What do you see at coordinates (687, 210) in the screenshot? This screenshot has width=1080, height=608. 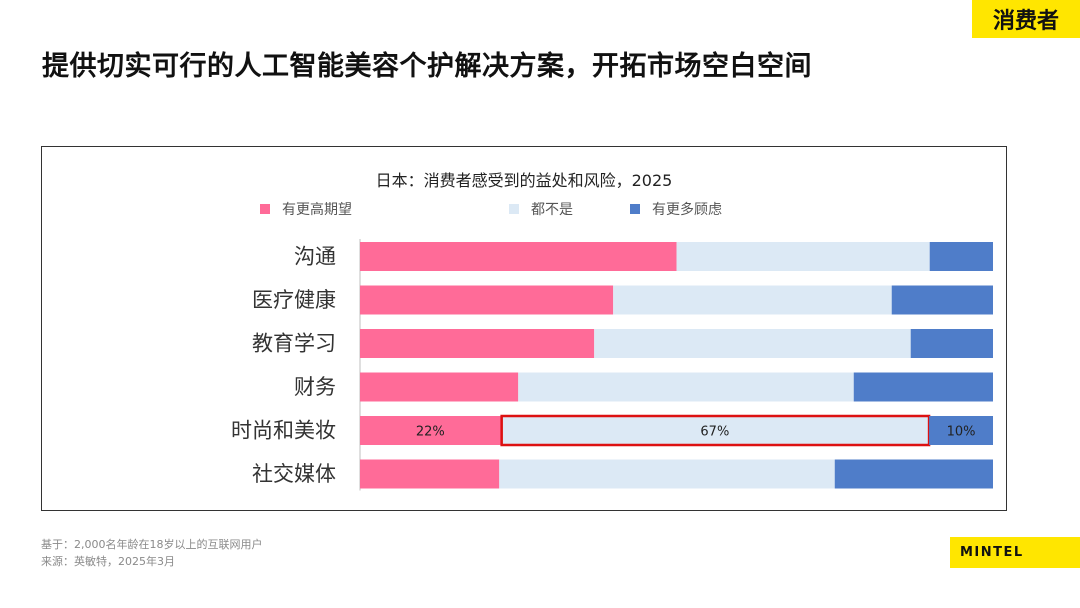 I see `legend-label-more-concern: 有更多顾虑` at bounding box center [687, 210].